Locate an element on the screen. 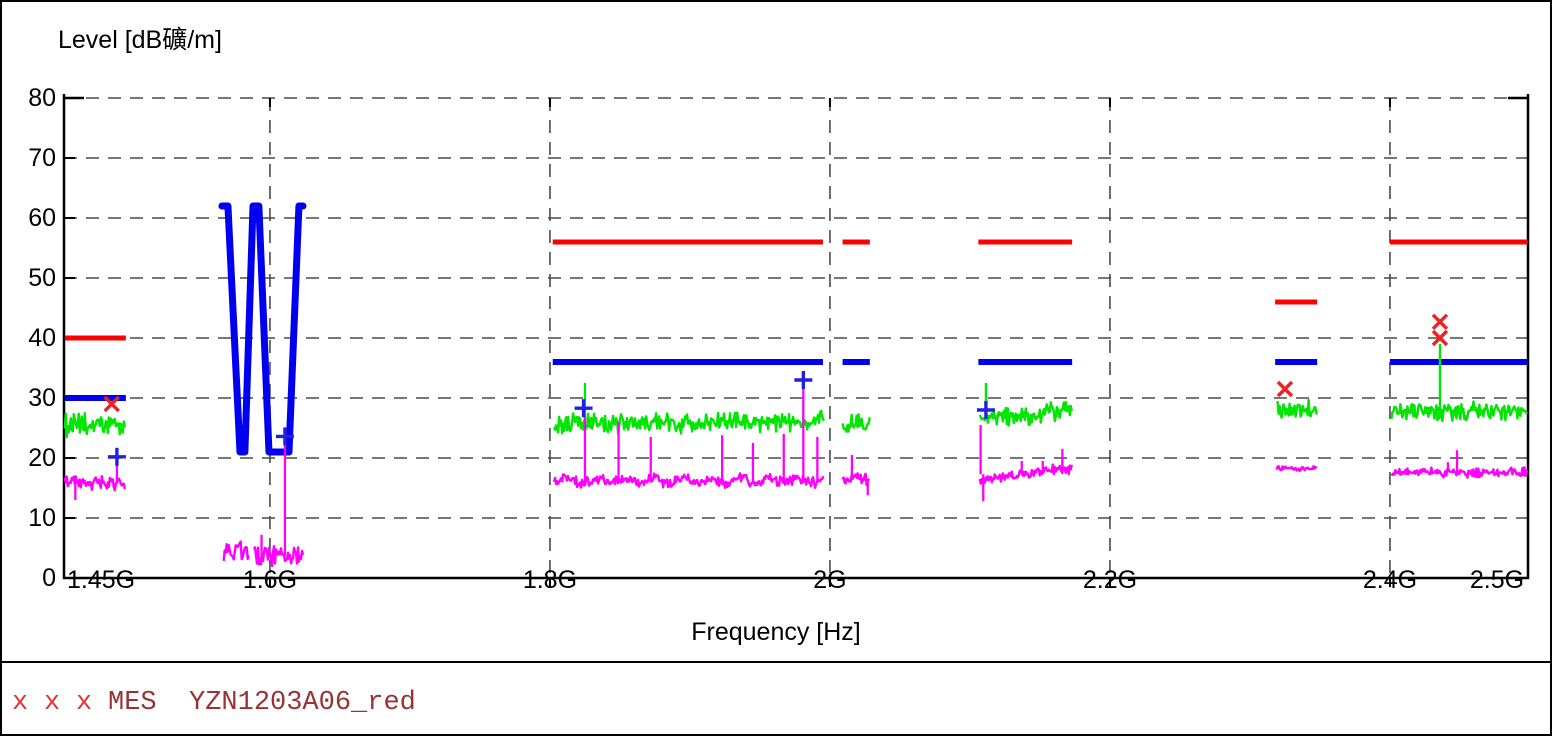 This screenshot has width=1552, height=736. legend-trace-name: MES YZN1203A06_red is located at coordinates (262, 703).